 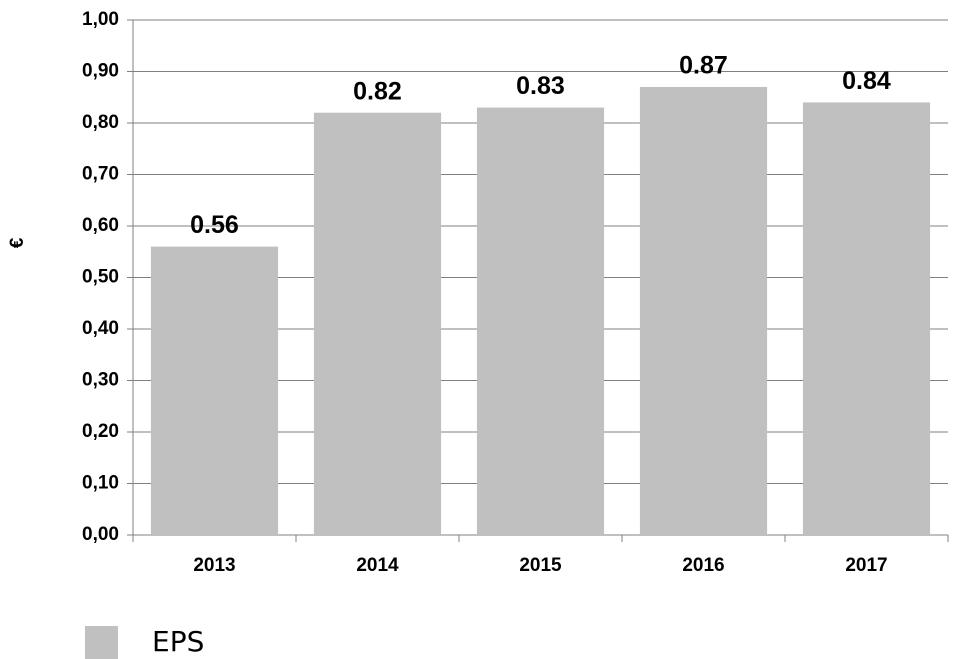 I want to click on y-tick-label: 0,90, so click(x=100, y=71).